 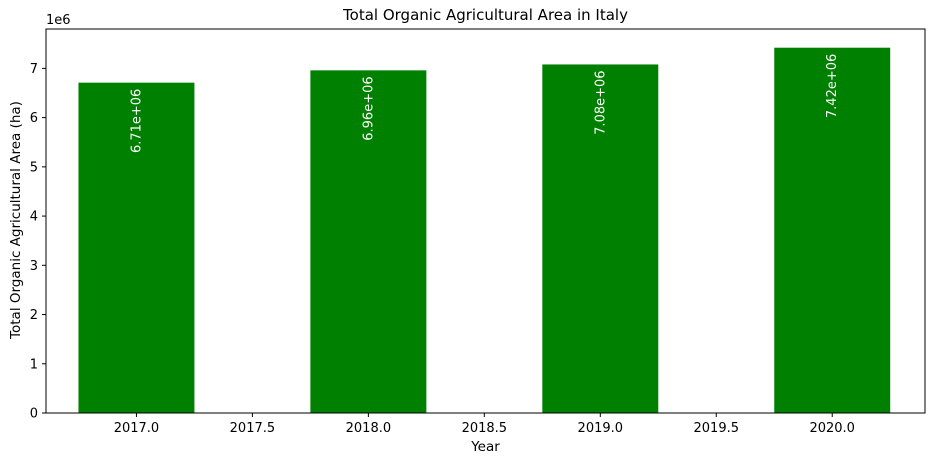 What do you see at coordinates (485, 15) in the screenshot?
I see `chart-title: Total Organic Agricultural Area in Italy` at bounding box center [485, 15].